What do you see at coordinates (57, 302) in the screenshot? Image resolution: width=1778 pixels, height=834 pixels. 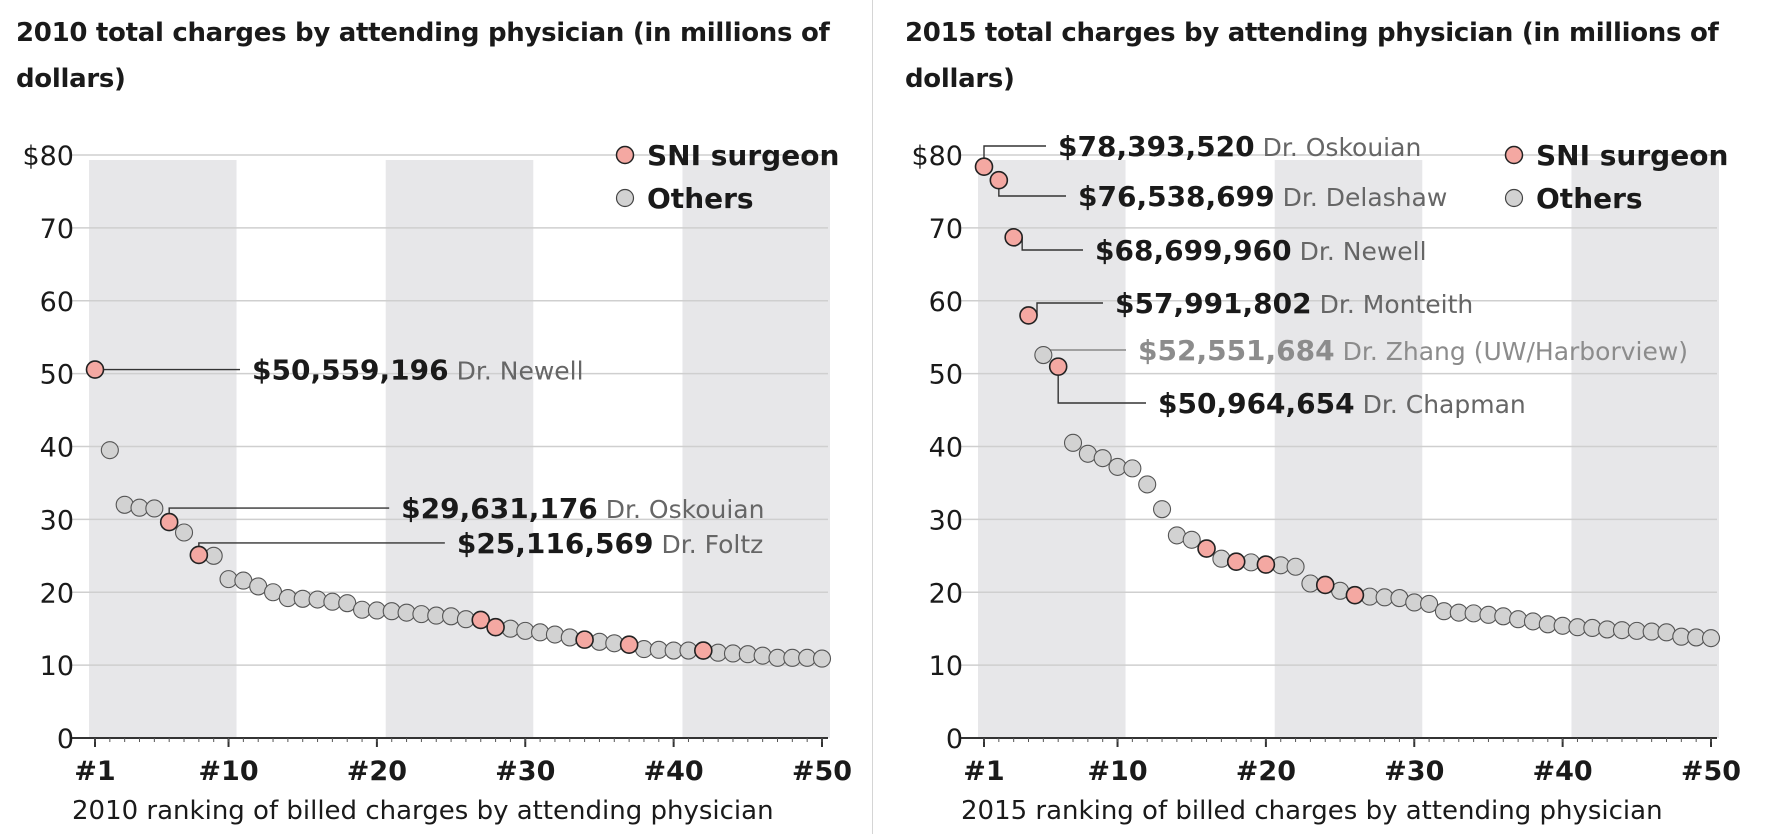 I see `y-tick-label: 60` at bounding box center [57, 302].